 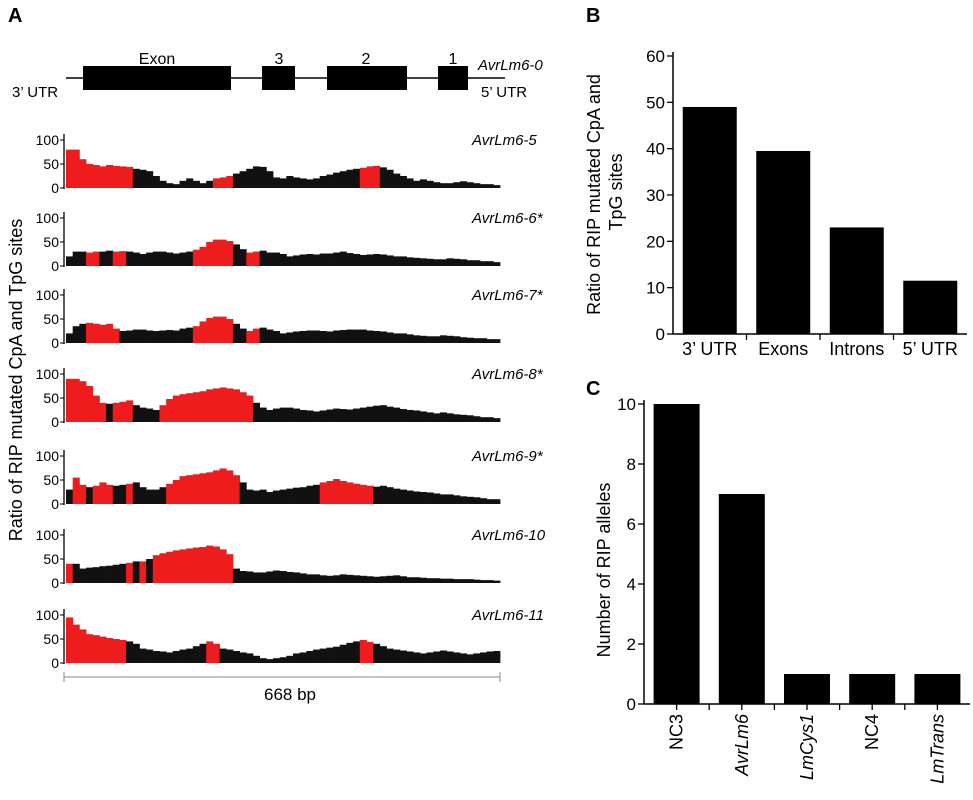 What do you see at coordinates (55, 188) in the screenshot?
I see `track-y-tick-label: 0` at bounding box center [55, 188].